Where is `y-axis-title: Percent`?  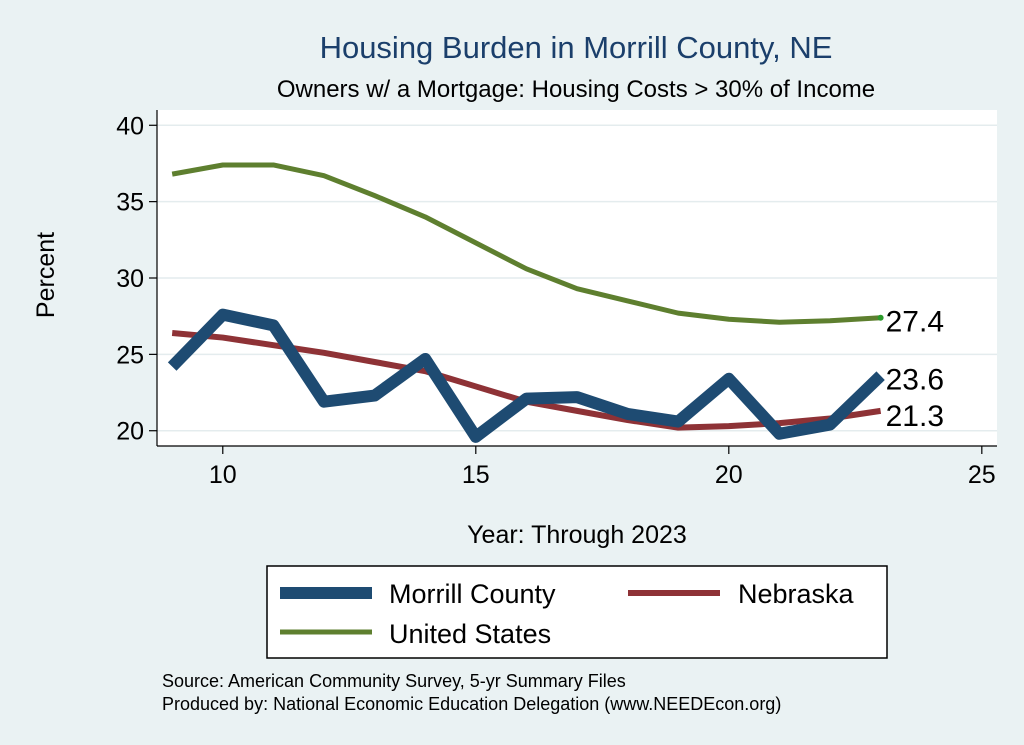 y-axis-title: Percent is located at coordinates (46, 275).